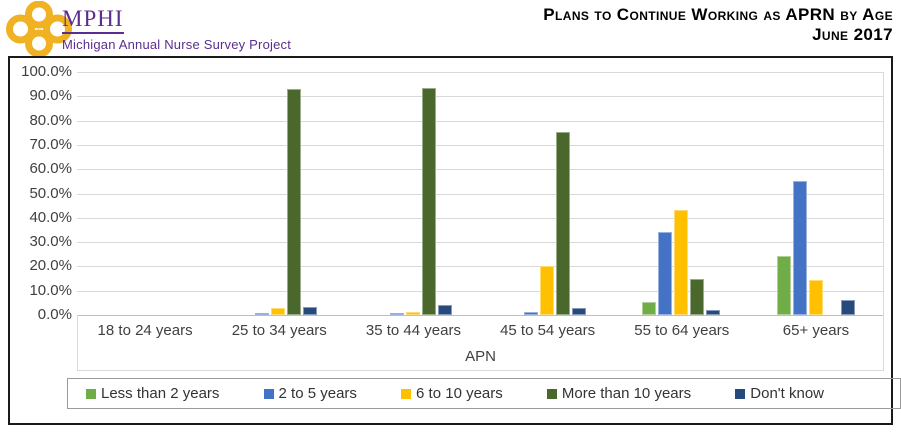 The height and width of the screenshot is (432, 901). Describe the element at coordinates (480, 356) in the screenshot. I see `x-axis-title: APN` at that location.